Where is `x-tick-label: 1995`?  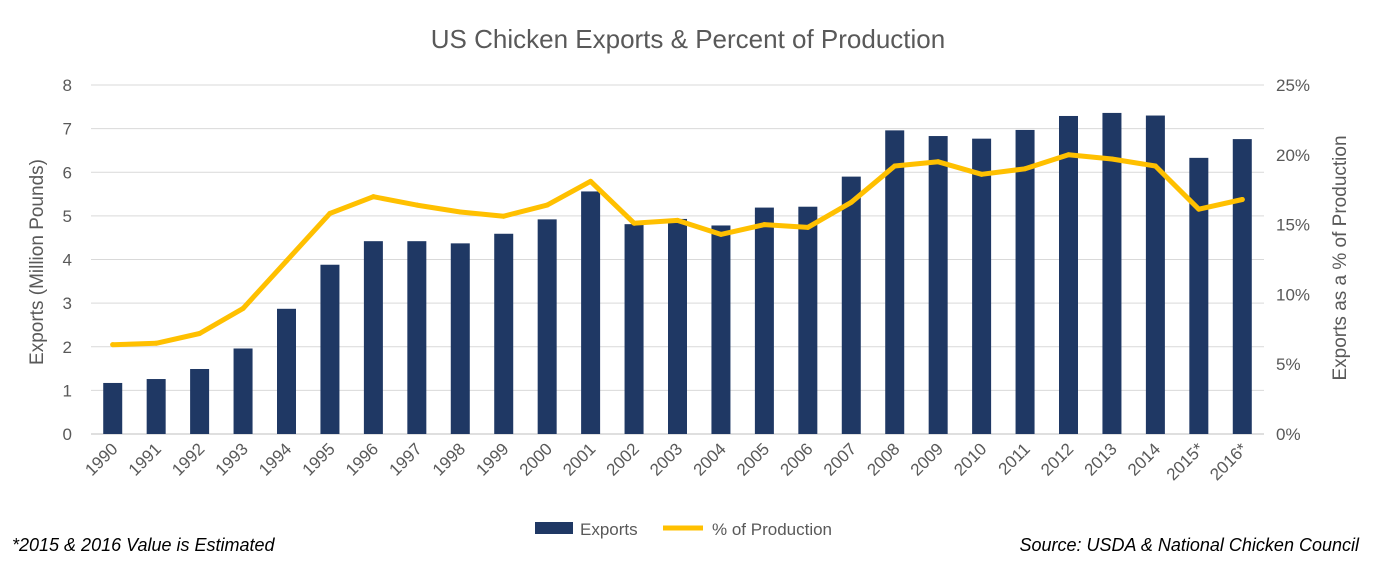 x-tick-label: 1995 is located at coordinates (319, 459).